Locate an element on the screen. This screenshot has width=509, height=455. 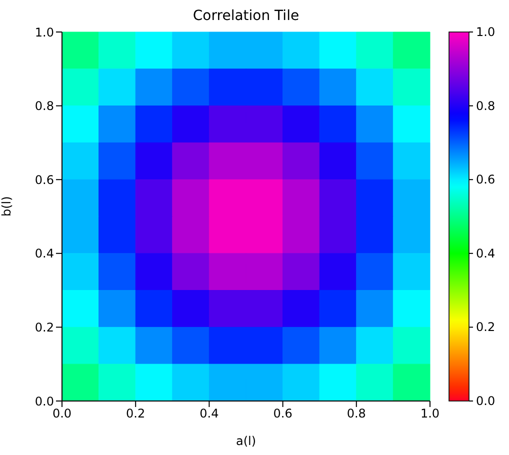
color-bar-label: 0.6 is located at coordinates (486, 179).